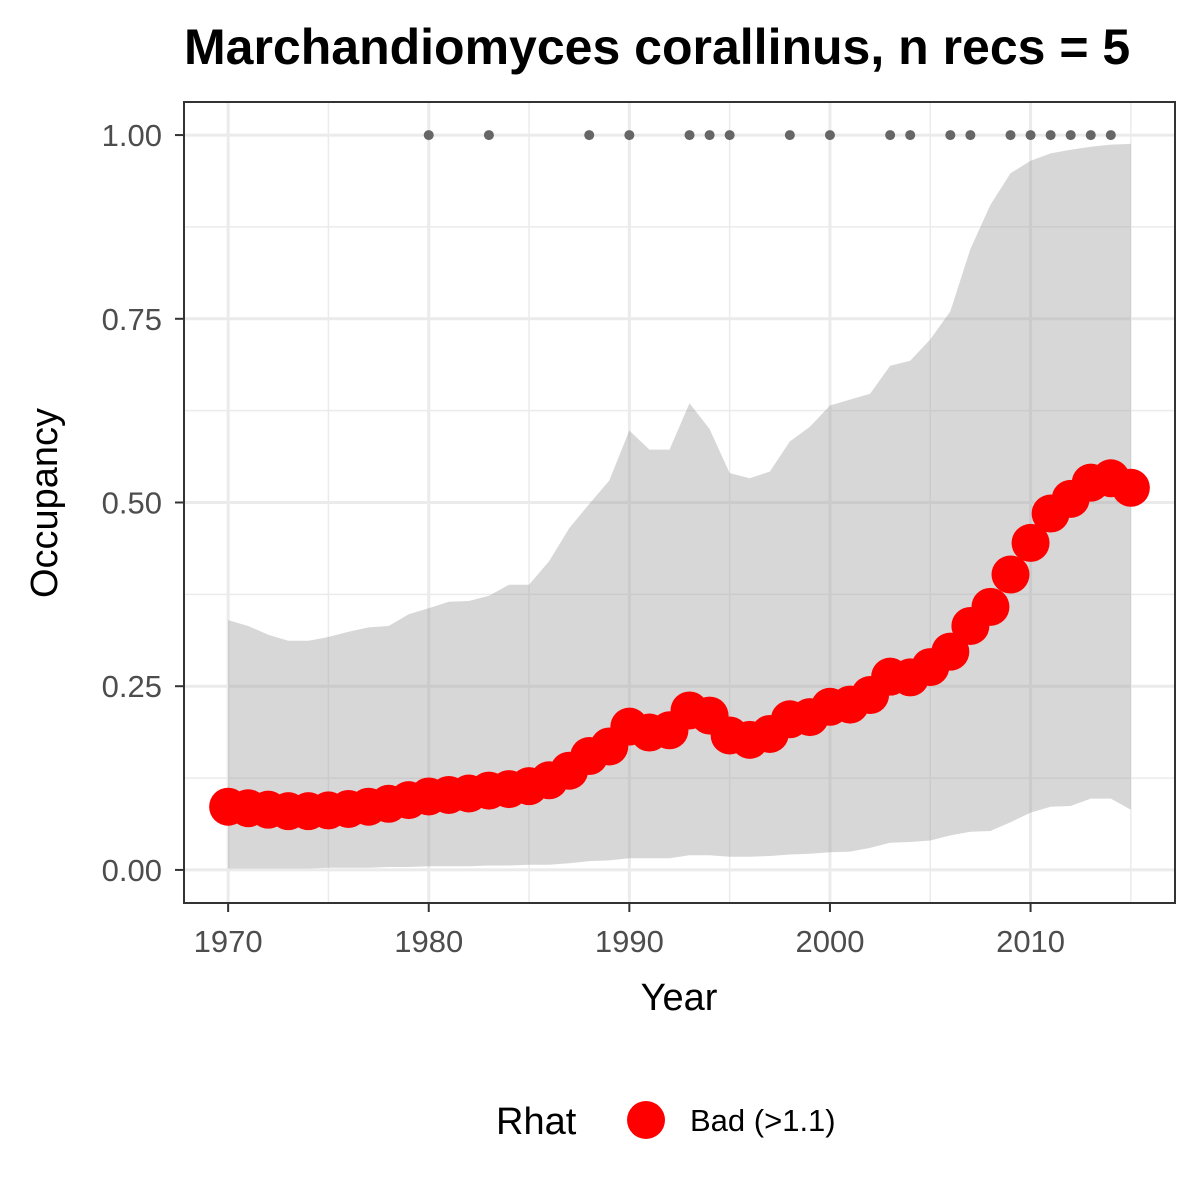  Describe the element at coordinates (428, 941) in the screenshot. I see `x-tick-label: 1980` at that location.